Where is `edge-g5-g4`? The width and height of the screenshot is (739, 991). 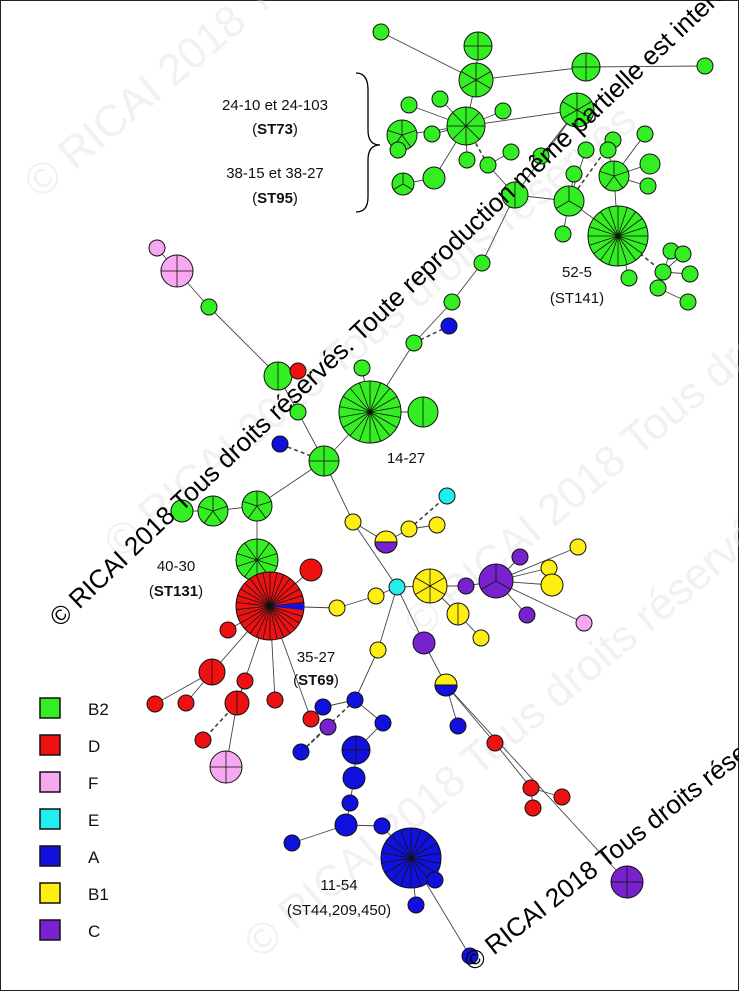 edge-g5-g4 is located at coordinates (645, 66).